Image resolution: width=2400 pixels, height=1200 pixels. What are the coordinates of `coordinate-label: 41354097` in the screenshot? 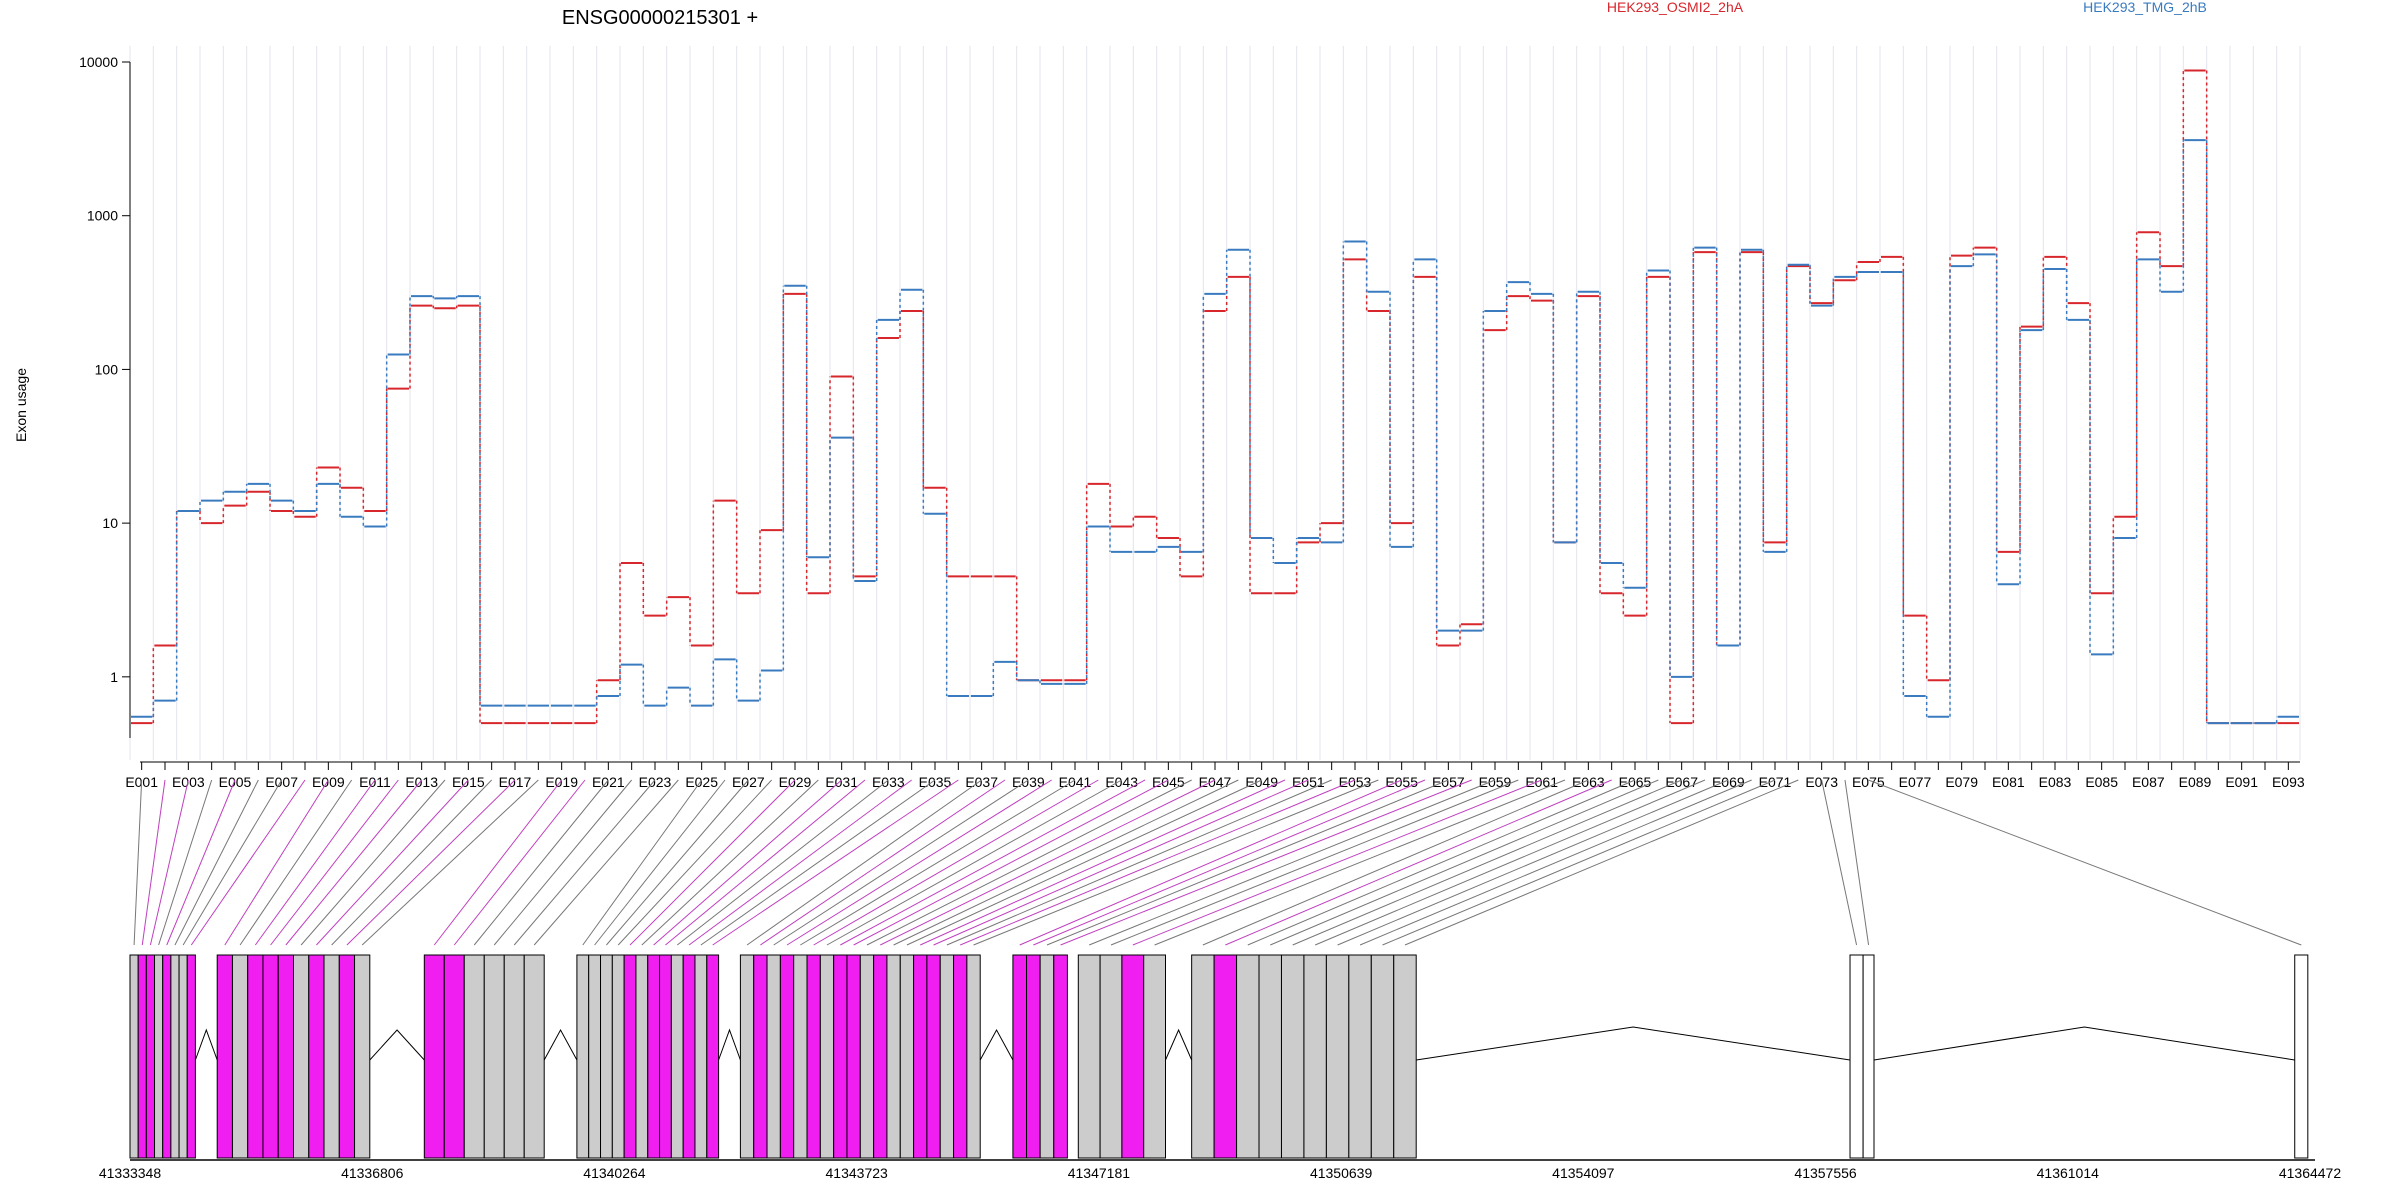 It's located at (1583, 1173).